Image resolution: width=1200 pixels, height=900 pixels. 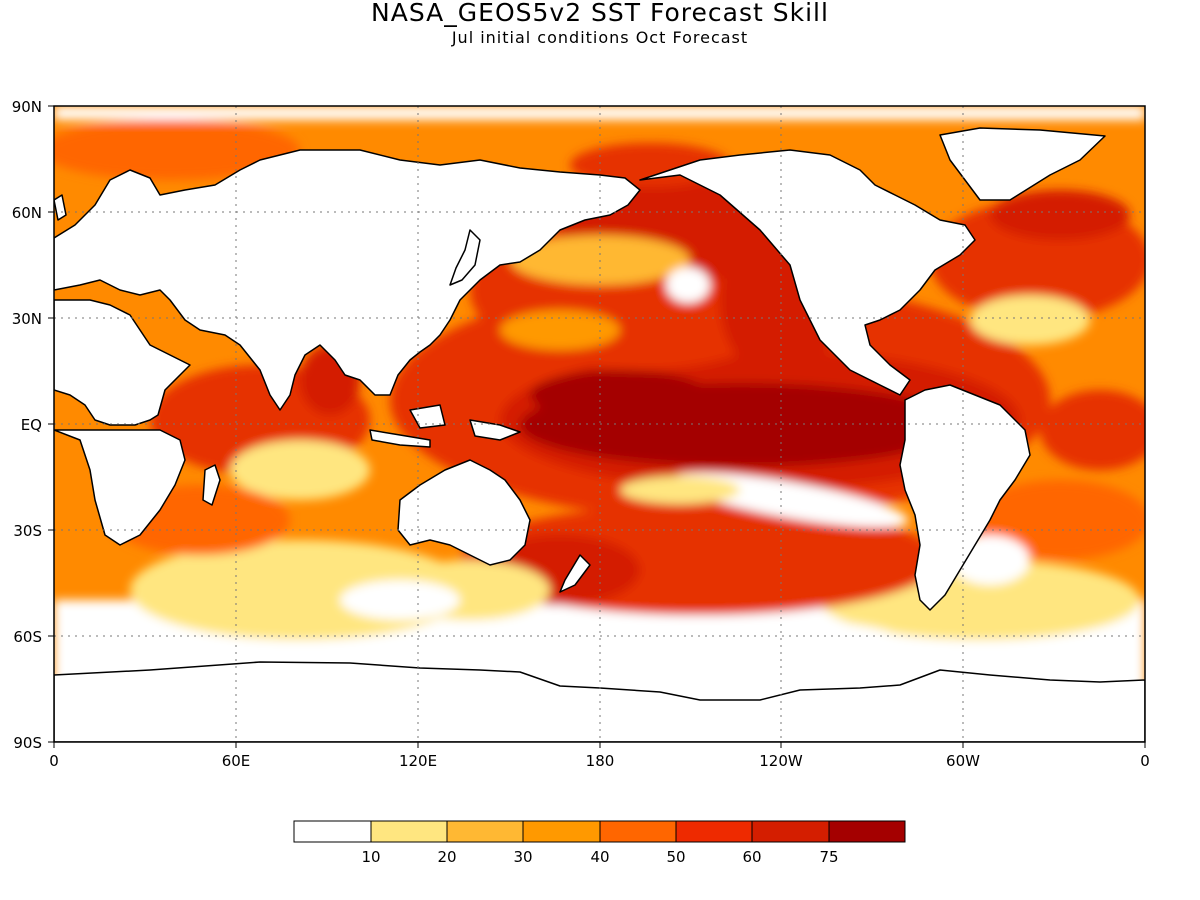 What do you see at coordinates (27, 743) in the screenshot?
I see `y-tick-label: 90S` at bounding box center [27, 743].